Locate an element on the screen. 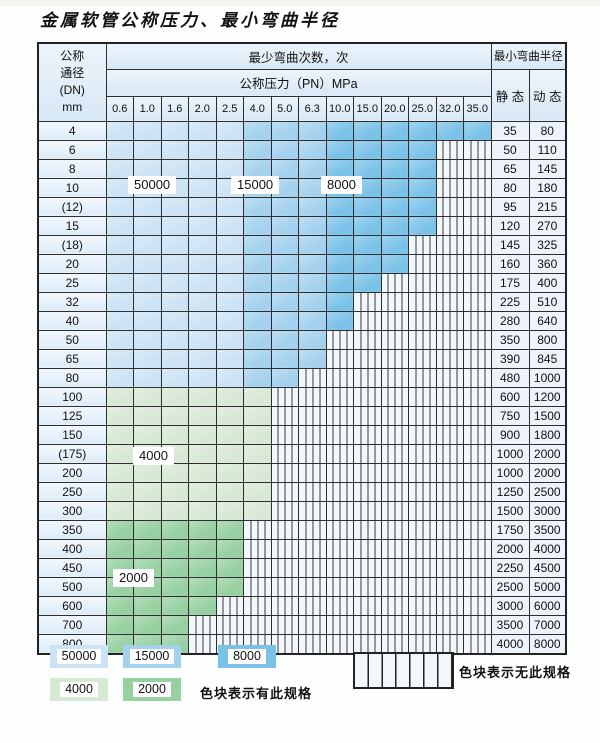 The width and height of the screenshot is (600, 743). static-radius-cell: 900 is located at coordinates (510, 434).